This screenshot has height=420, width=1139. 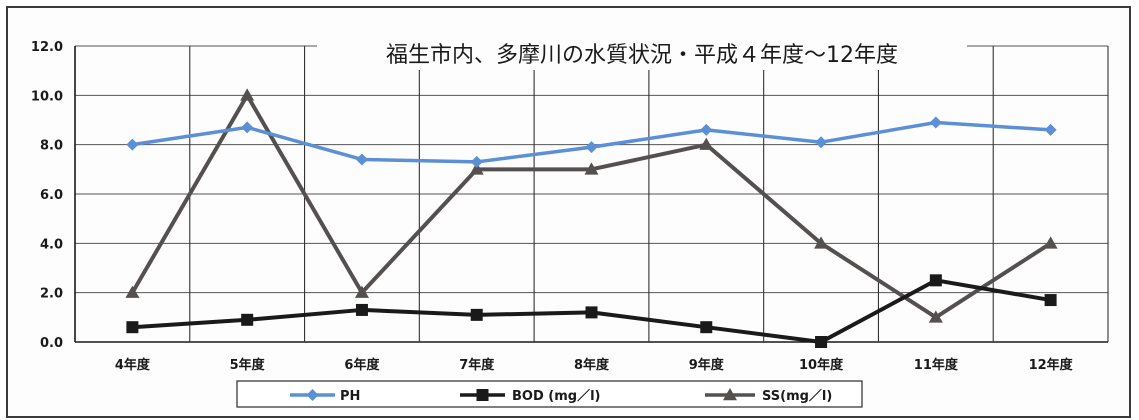 I want to click on legend-label-ph: PH, so click(x=350, y=396).